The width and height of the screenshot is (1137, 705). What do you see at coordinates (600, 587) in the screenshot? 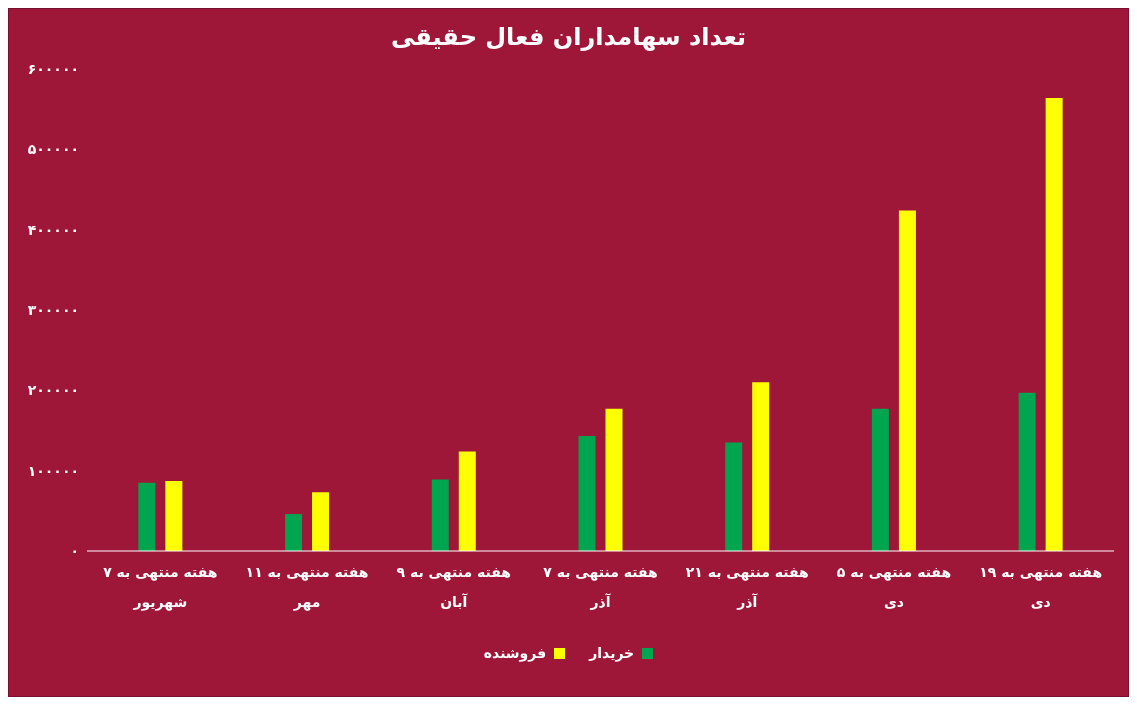
I see `x-tick-label: هفته منتهی به ۷ آذر` at bounding box center [600, 587].